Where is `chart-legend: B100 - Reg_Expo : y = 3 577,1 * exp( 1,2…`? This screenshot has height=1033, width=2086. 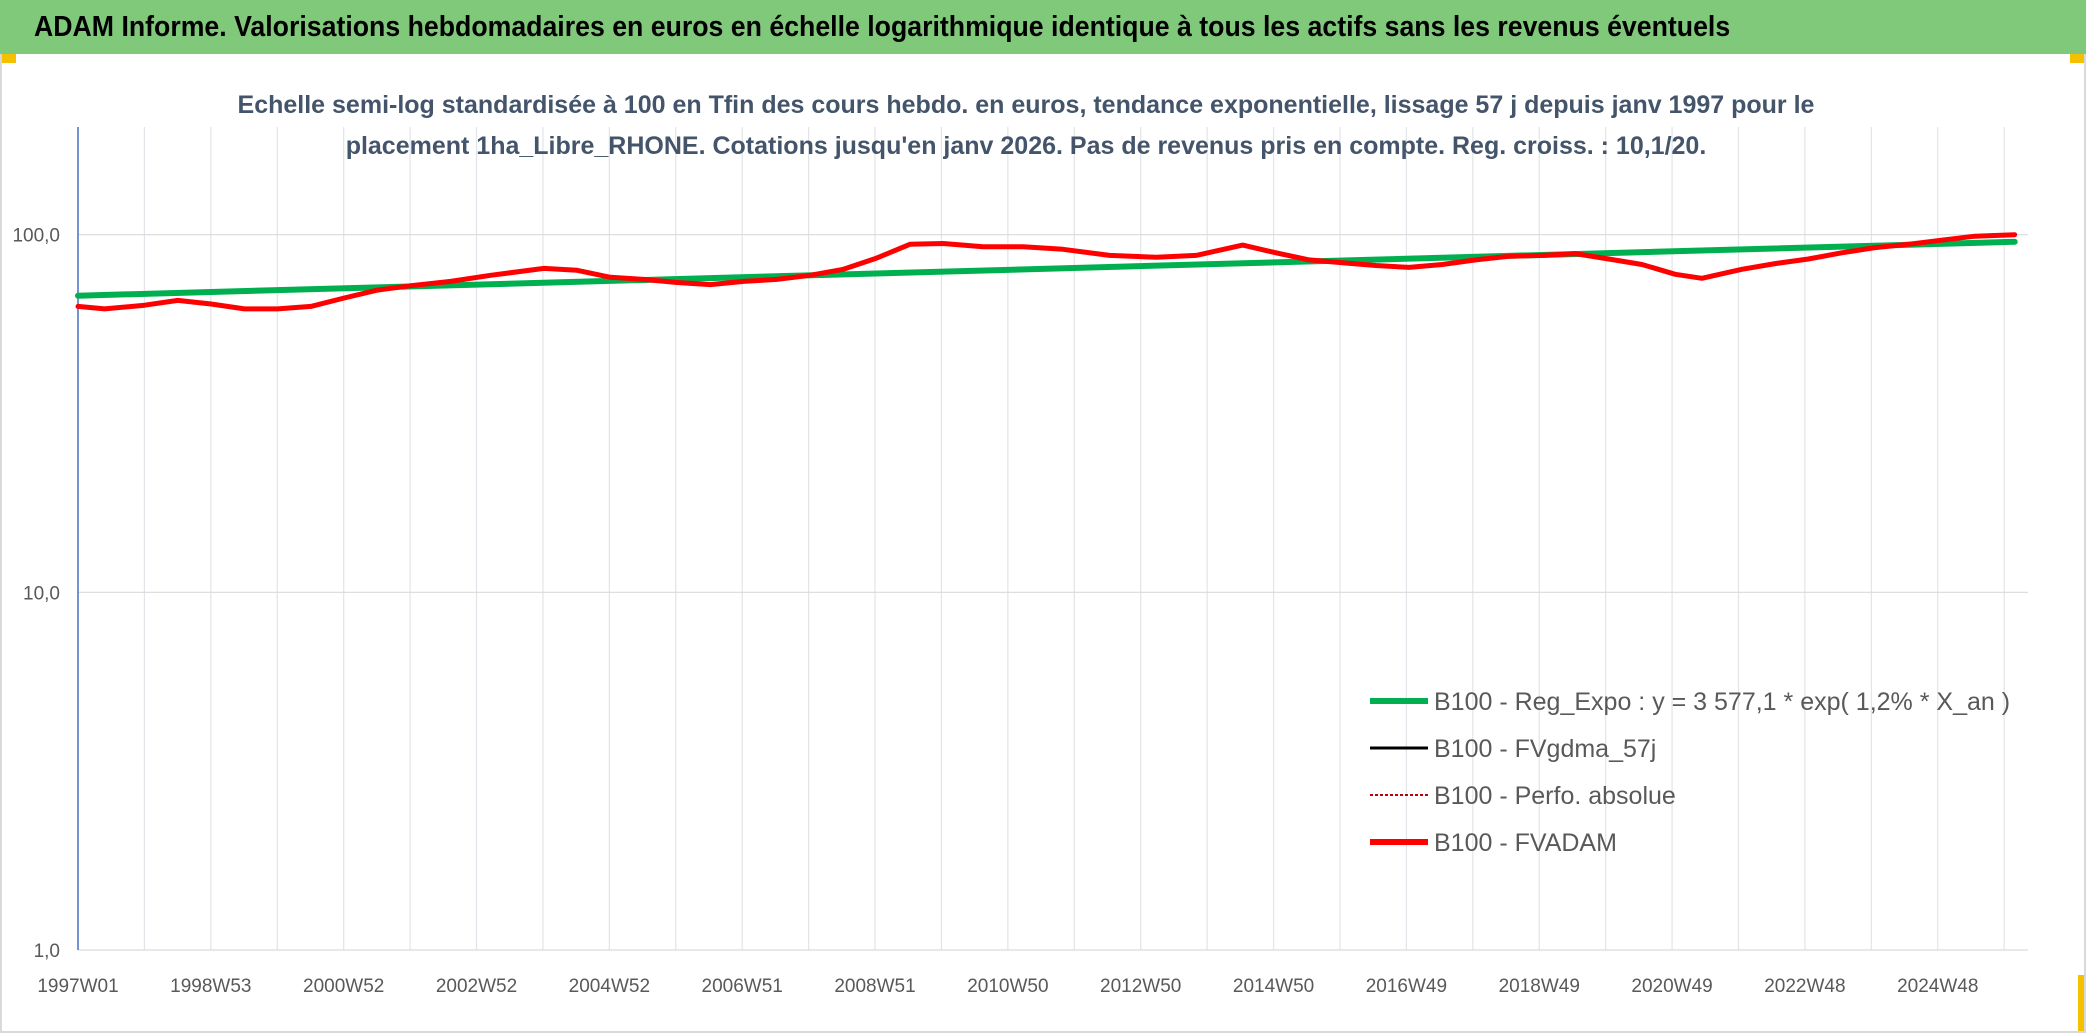
chart-legend: B100 - Reg_Expo : y = 3 577,1 * exp( 1,2… is located at coordinates (1690, 772).